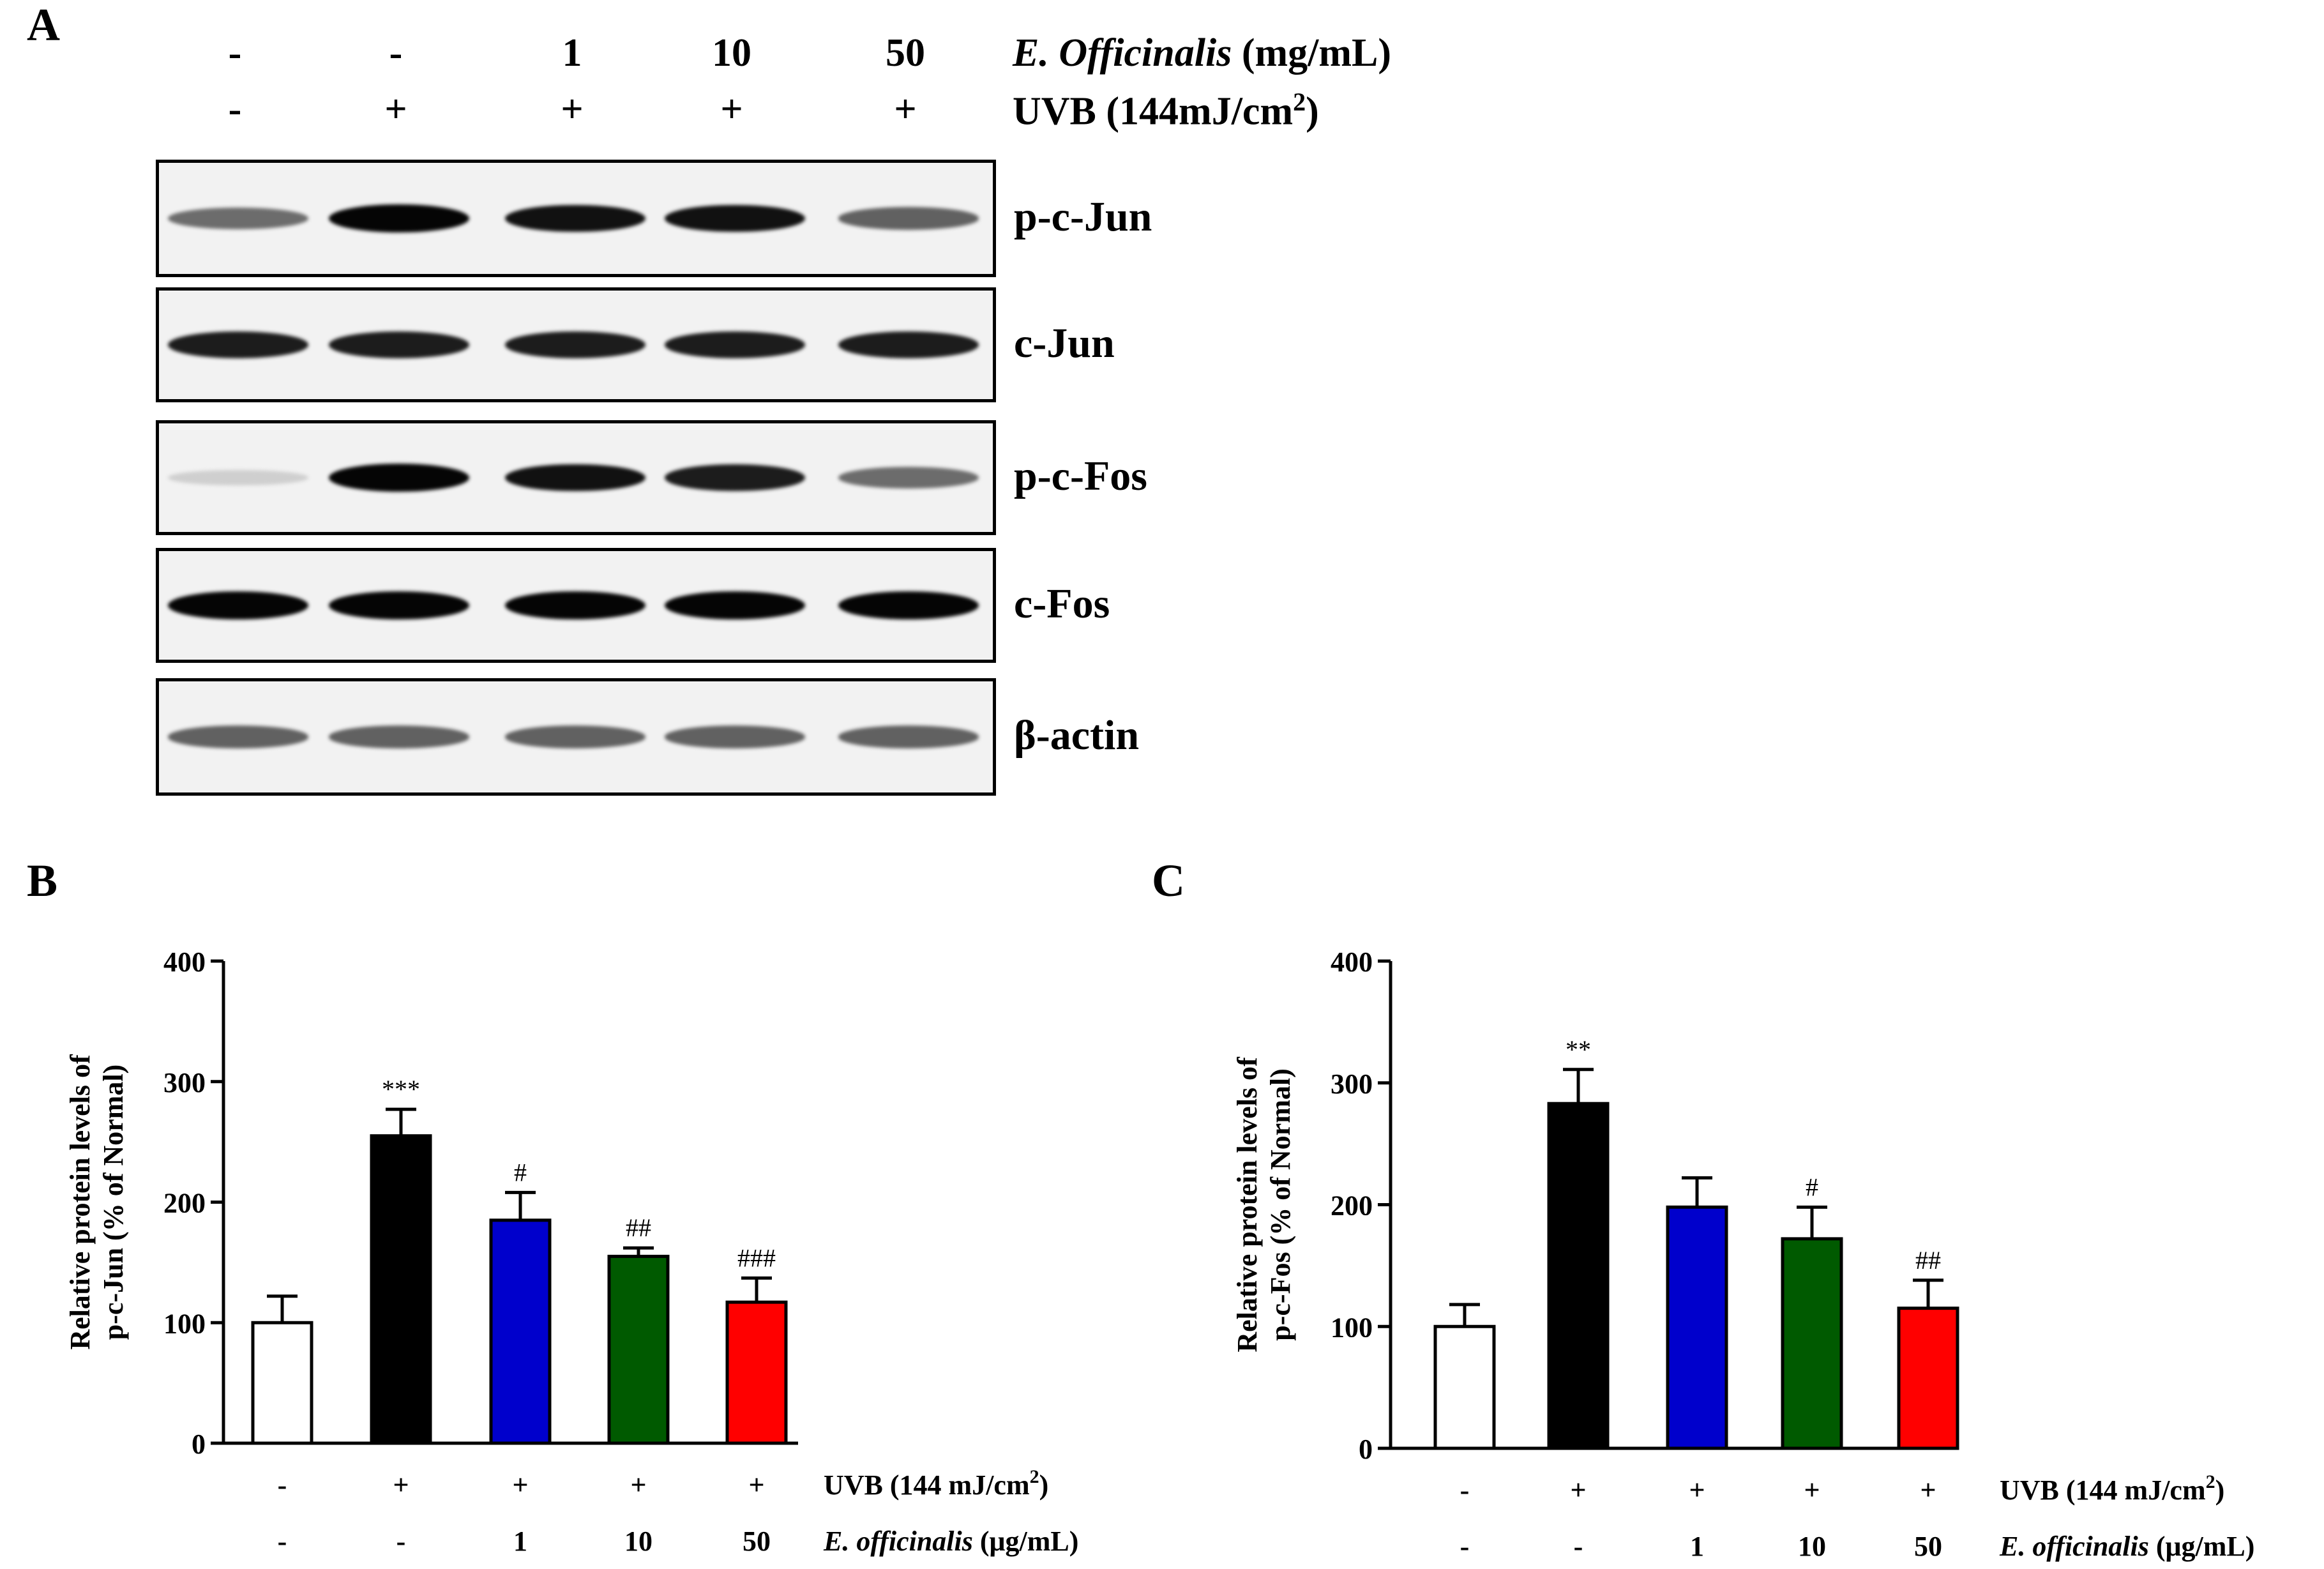 The image size is (2324, 1569). What do you see at coordinates (1578, 1049) in the screenshot?
I see `significance-label: **` at bounding box center [1578, 1049].